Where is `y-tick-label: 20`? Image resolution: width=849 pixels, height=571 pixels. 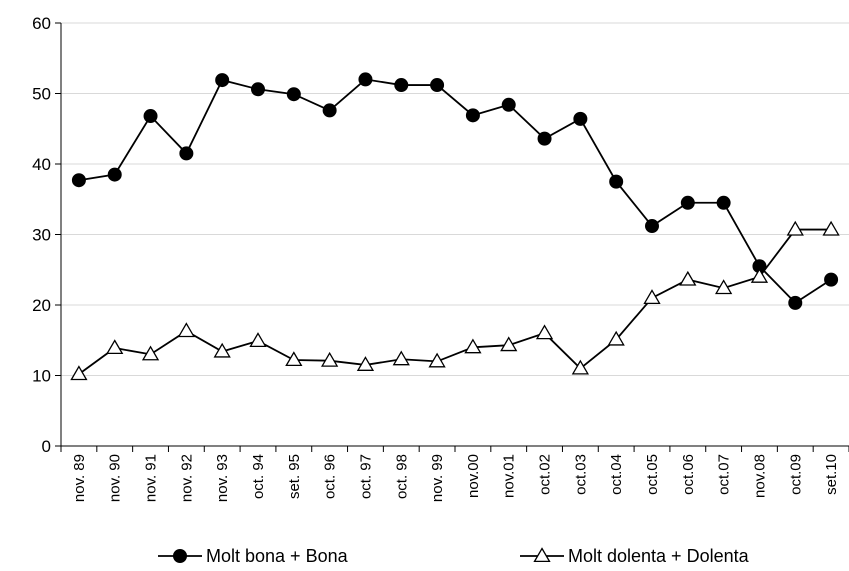 y-tick-label: 20 is located at coordinates (41, 305).